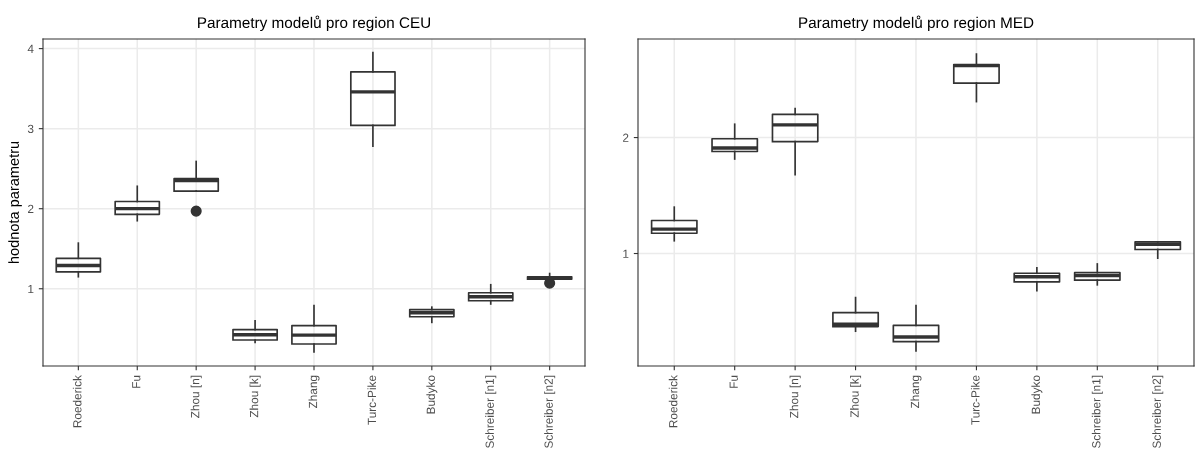 This screenshot has width=1197, height=459. I want to click on y-tick-label: 3, so click(30, 129).